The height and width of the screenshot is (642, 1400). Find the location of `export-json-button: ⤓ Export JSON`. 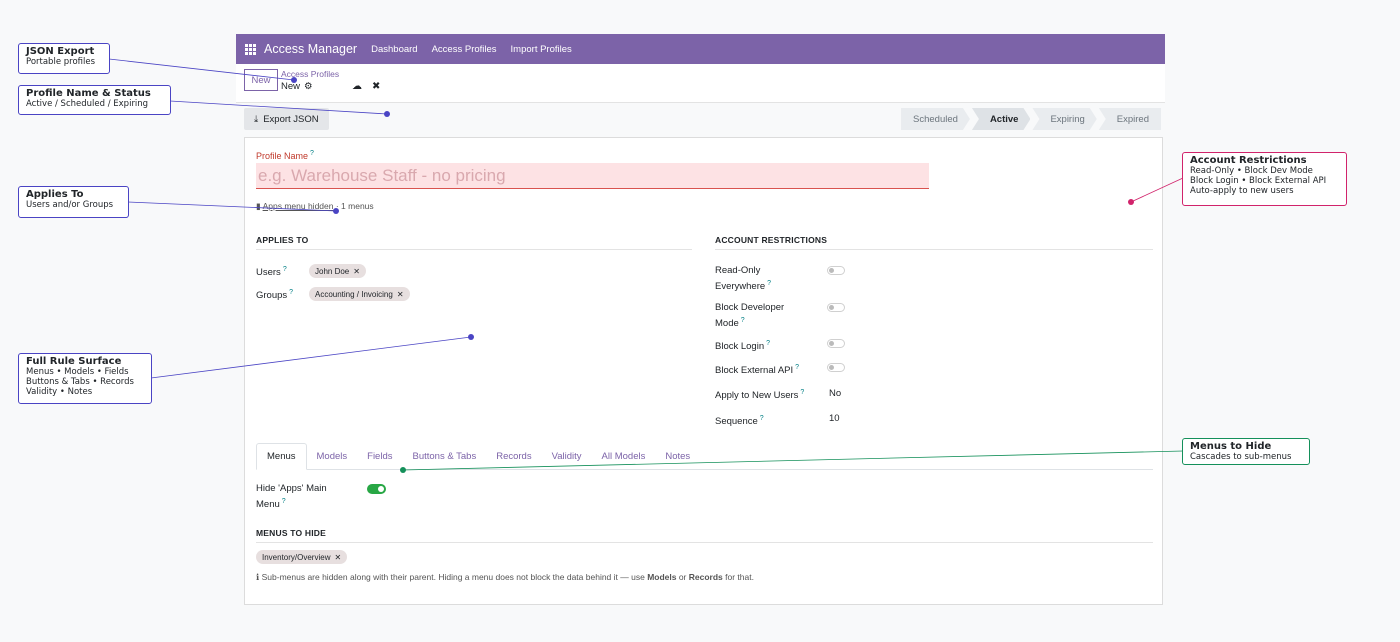

export-json-button: ⤓ Export JSON is located at coordinates (286, 119).